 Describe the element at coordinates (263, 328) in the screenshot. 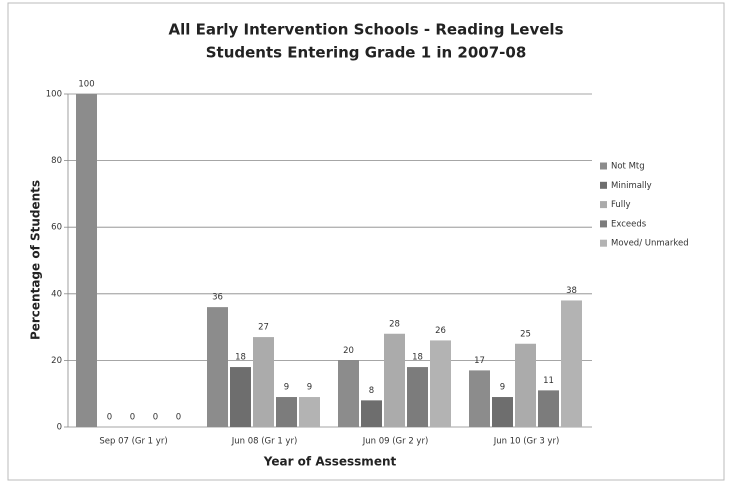

I see `data-label: 27` at that location.